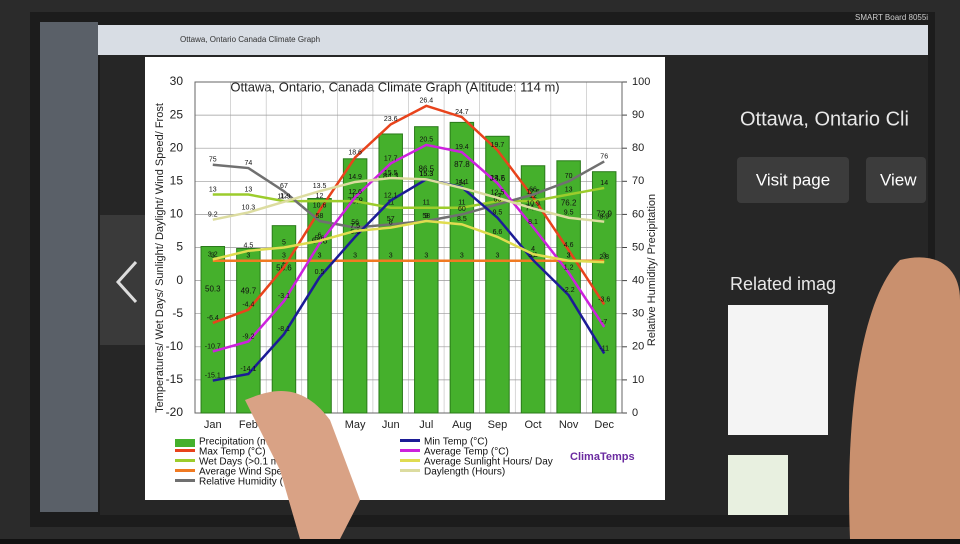  I want to click on person, so click(904, 398).